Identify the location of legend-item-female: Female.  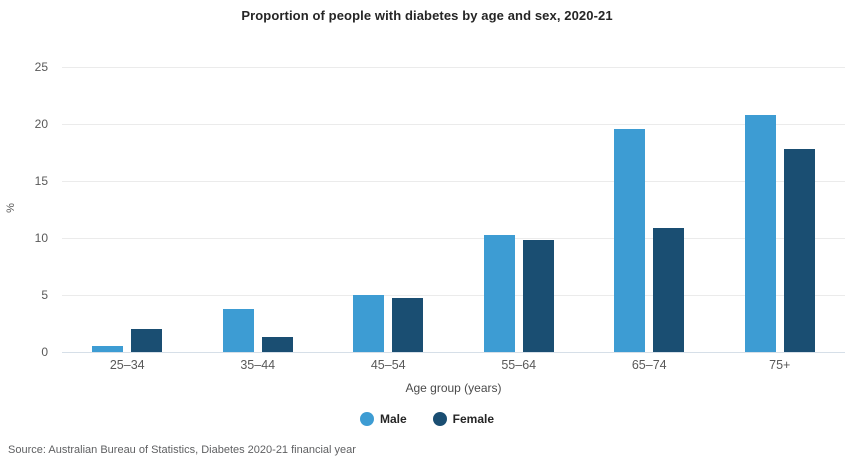
(463, 419).